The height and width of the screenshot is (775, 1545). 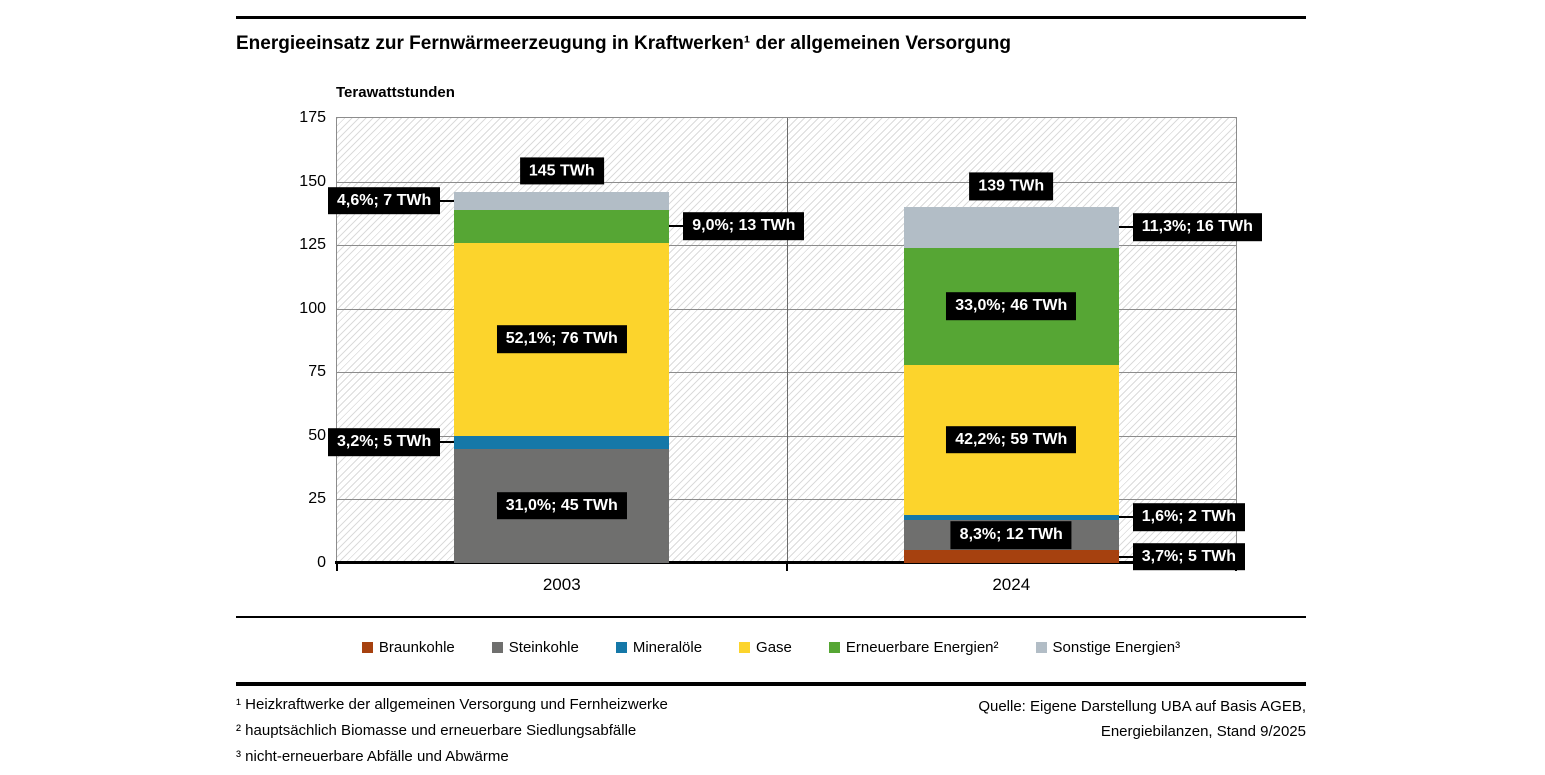 I want to click on legend-item-erneuerbare-energien: Erneuerbare Energien², so click(x=913, y=647).